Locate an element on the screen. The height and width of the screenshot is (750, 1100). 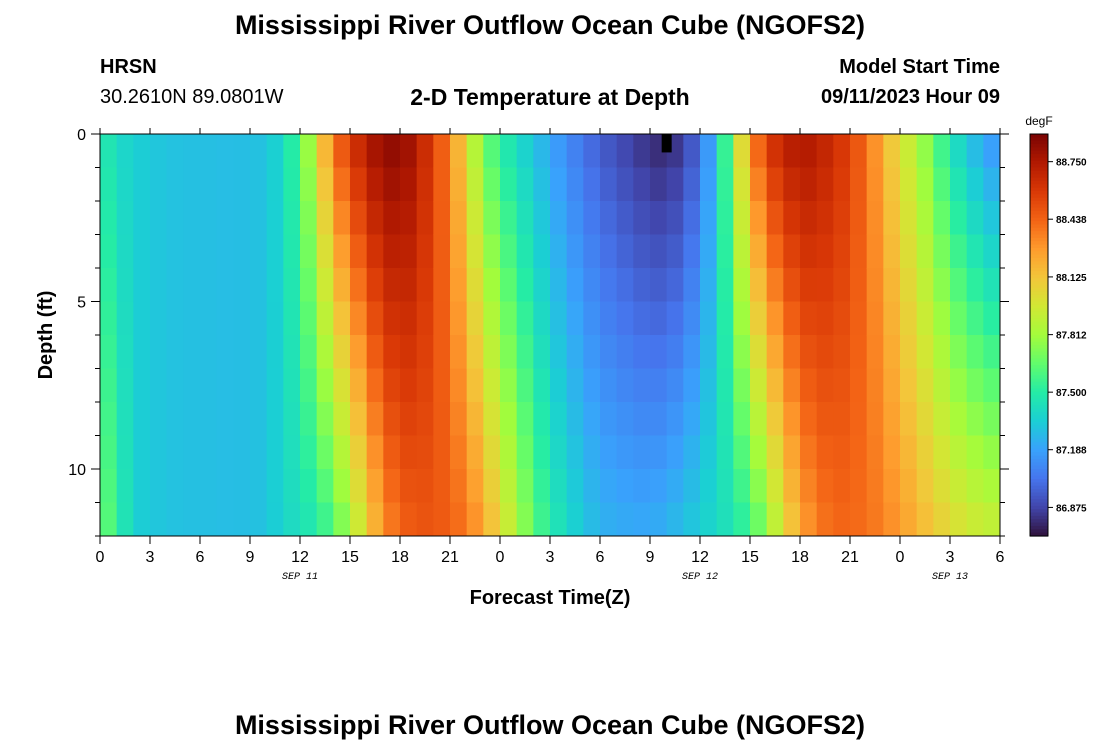
x-tick-label: 21 is located at coordinates (850, 557).